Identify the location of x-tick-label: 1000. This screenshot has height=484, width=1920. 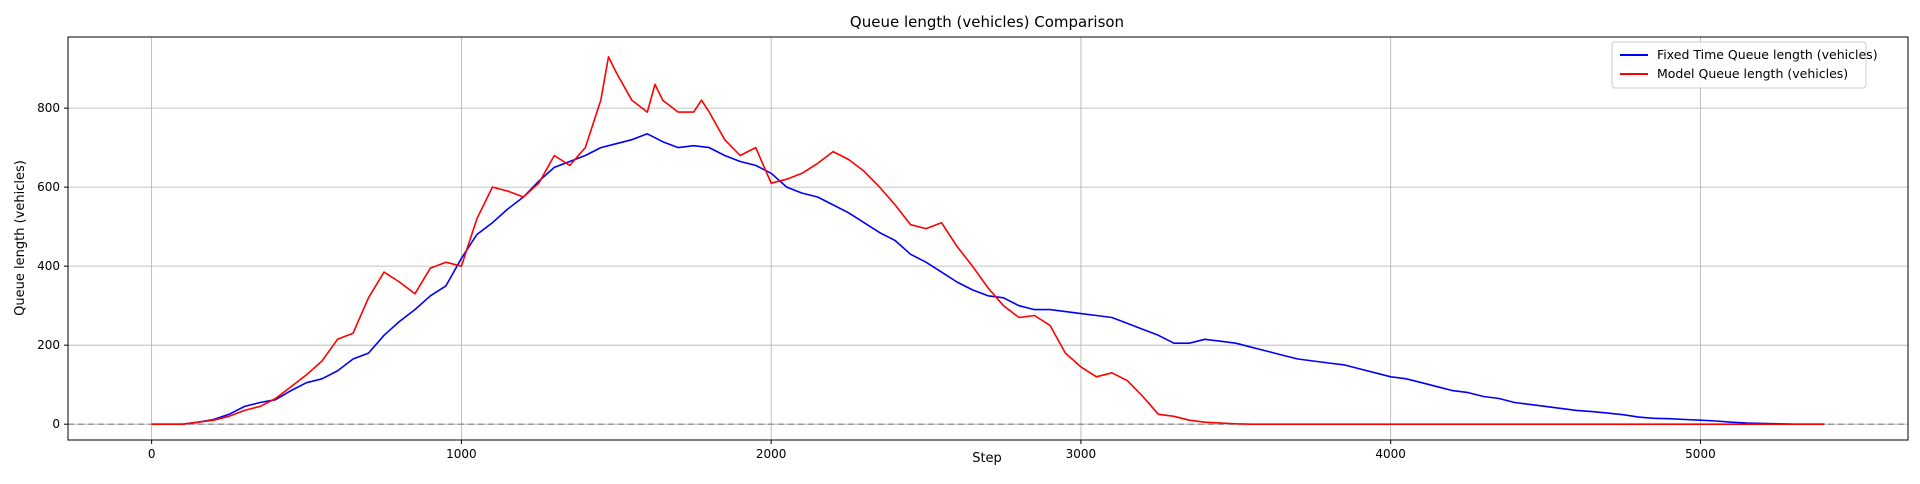
(461, 454).